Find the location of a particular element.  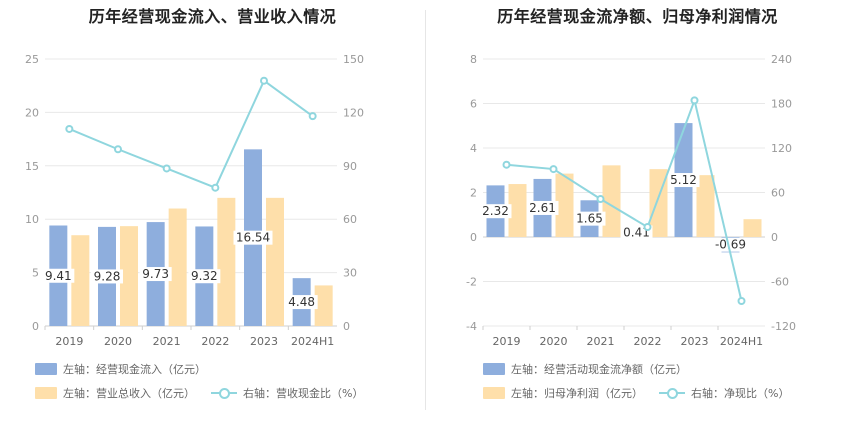

legend-item-revenue: 左轴：营业总收入（亿元） is located at coordinates (115, 393).